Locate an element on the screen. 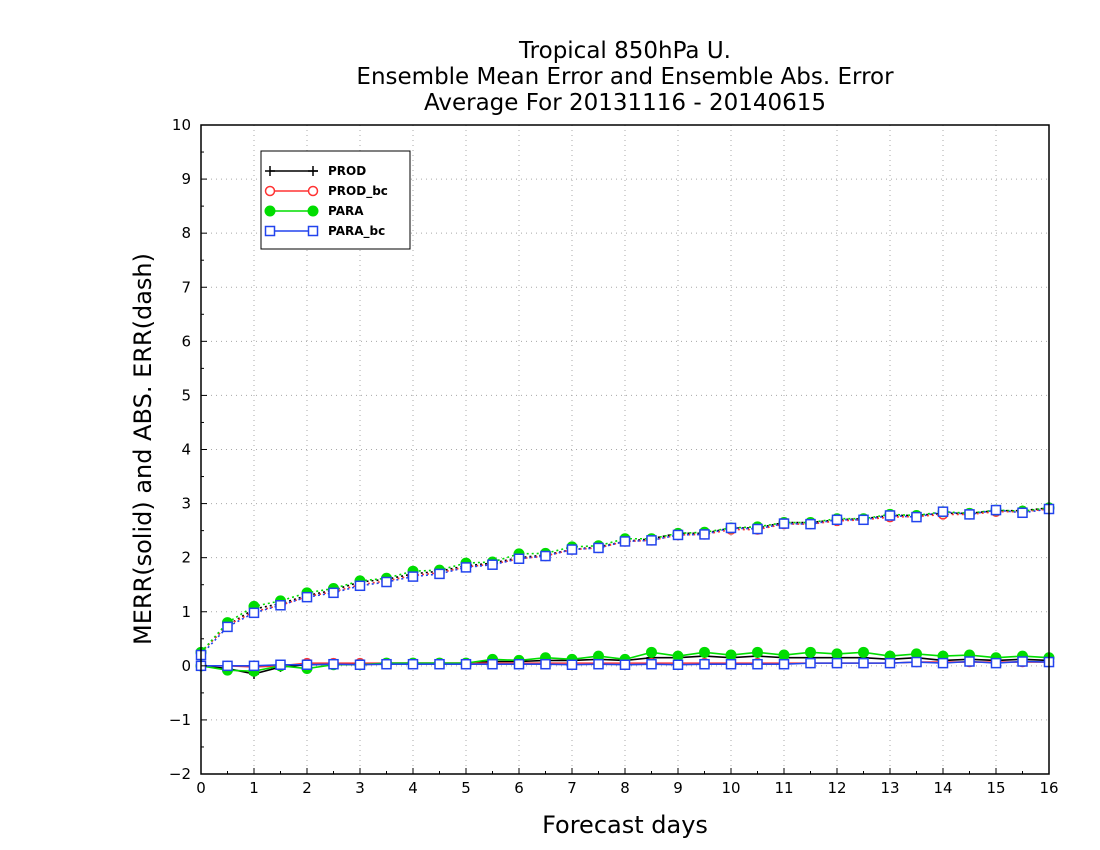  x-tick-label: 14 is located at coordinates (942, 788).